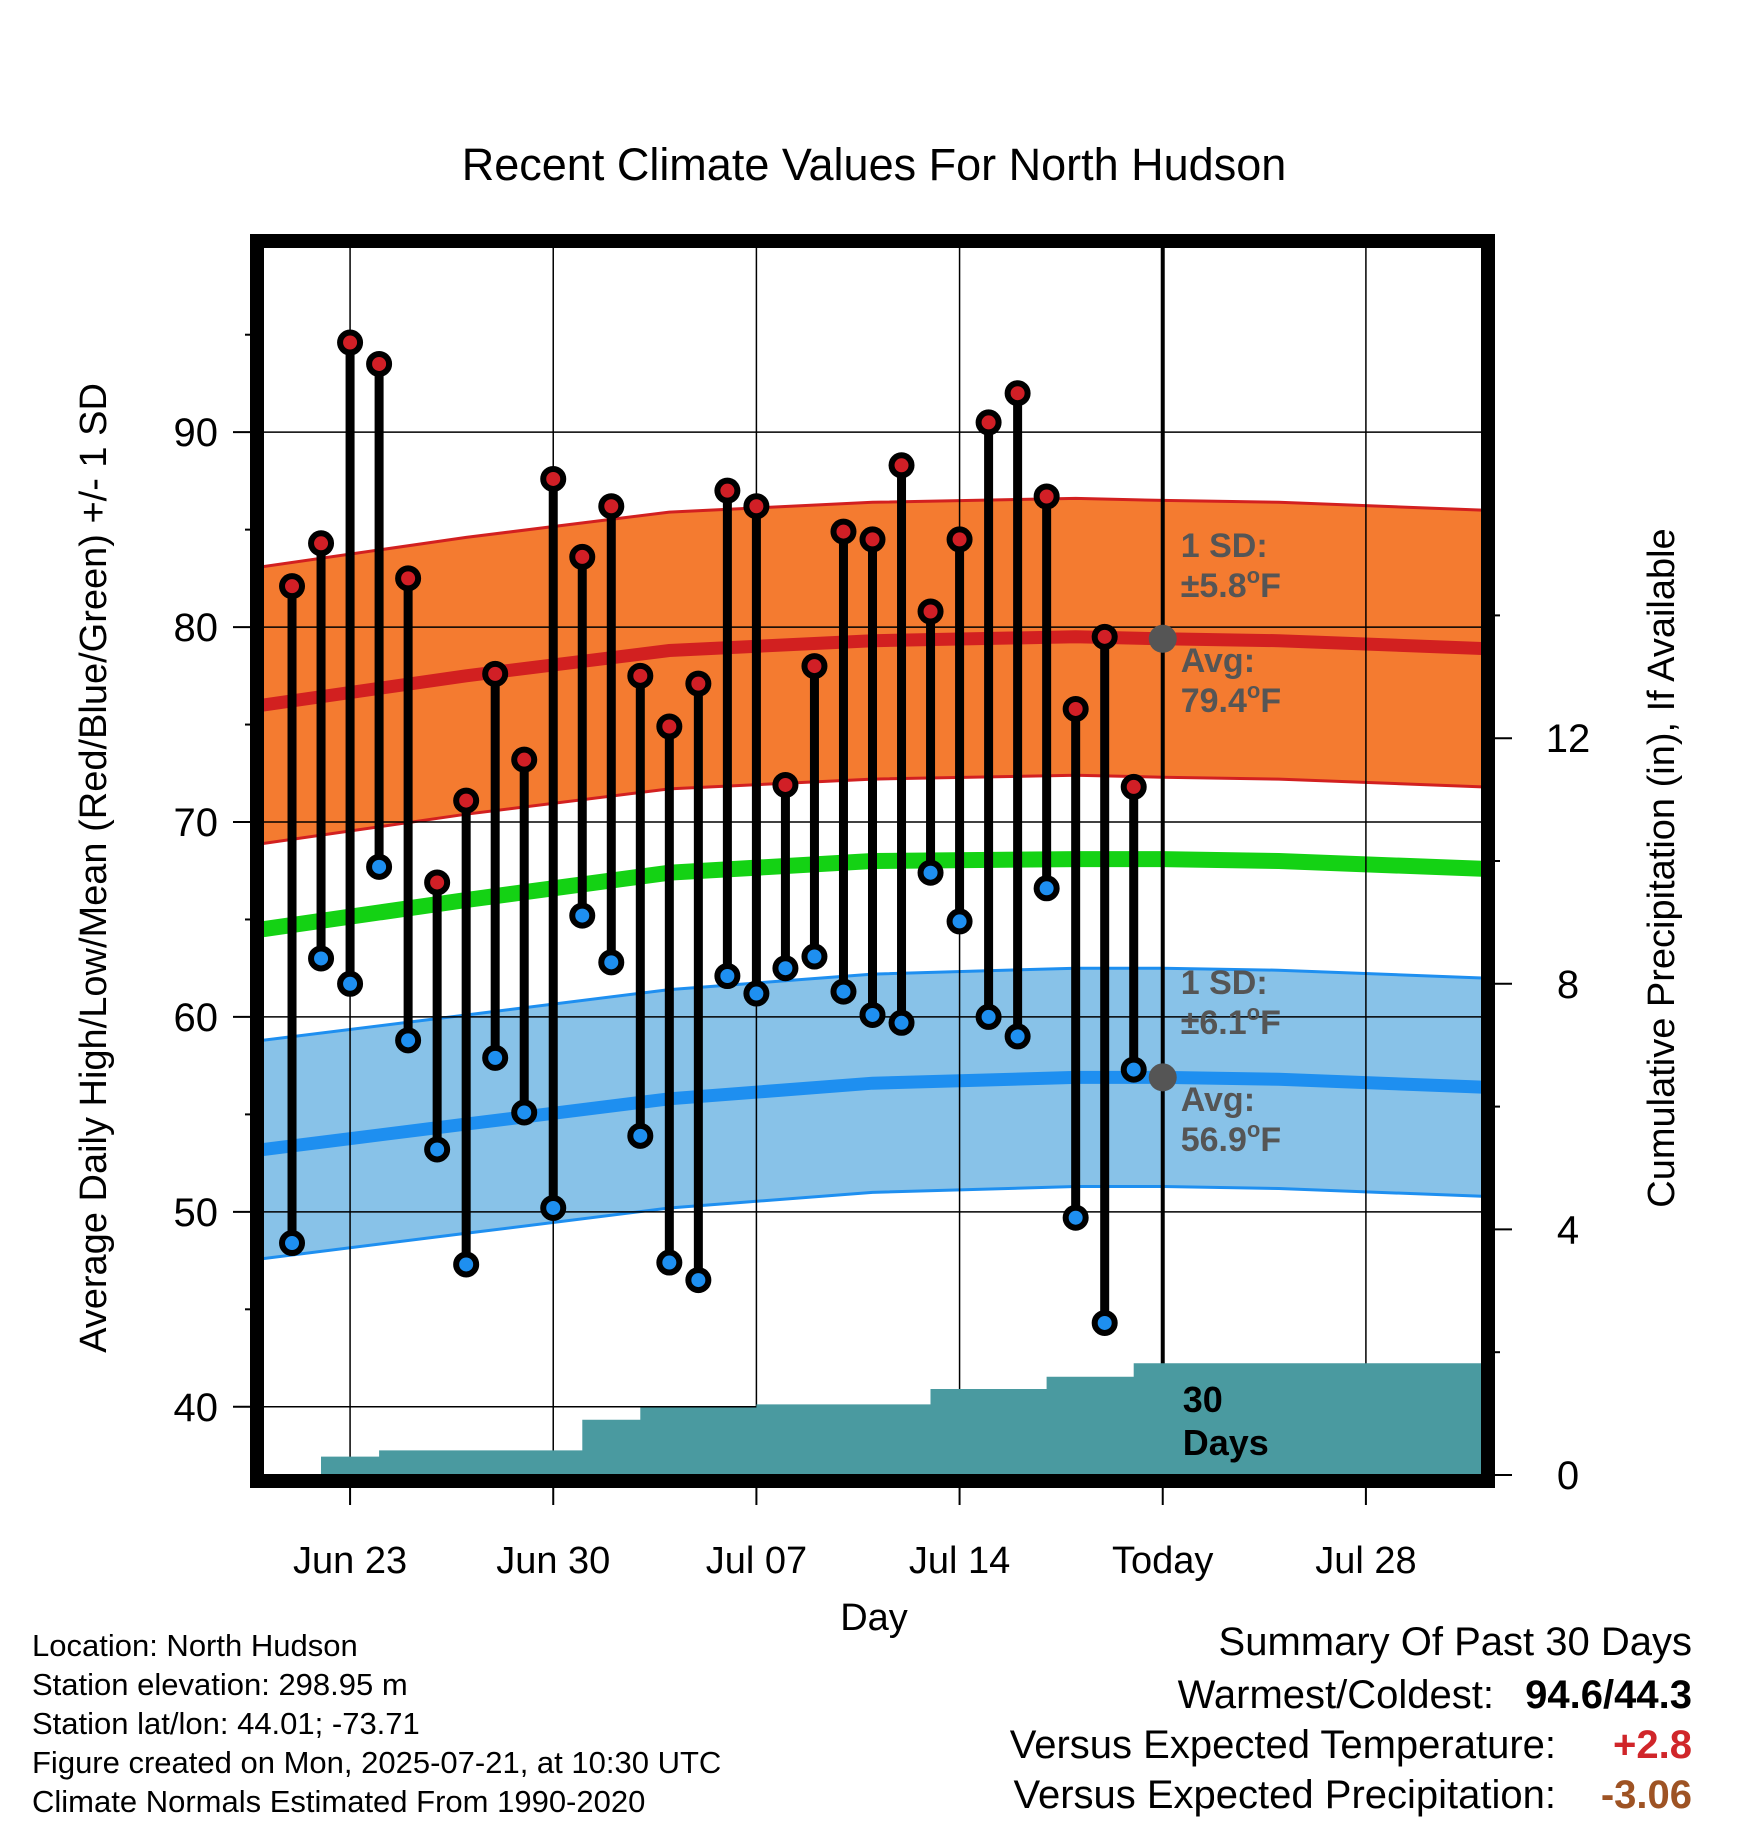 The height and width of the screenshot is (1828, 1748). What do you see at coordinates (1218, 1100) in the screenshot?
I see `low-avg-label: Avg:` at bounding box center [1218, 1100].